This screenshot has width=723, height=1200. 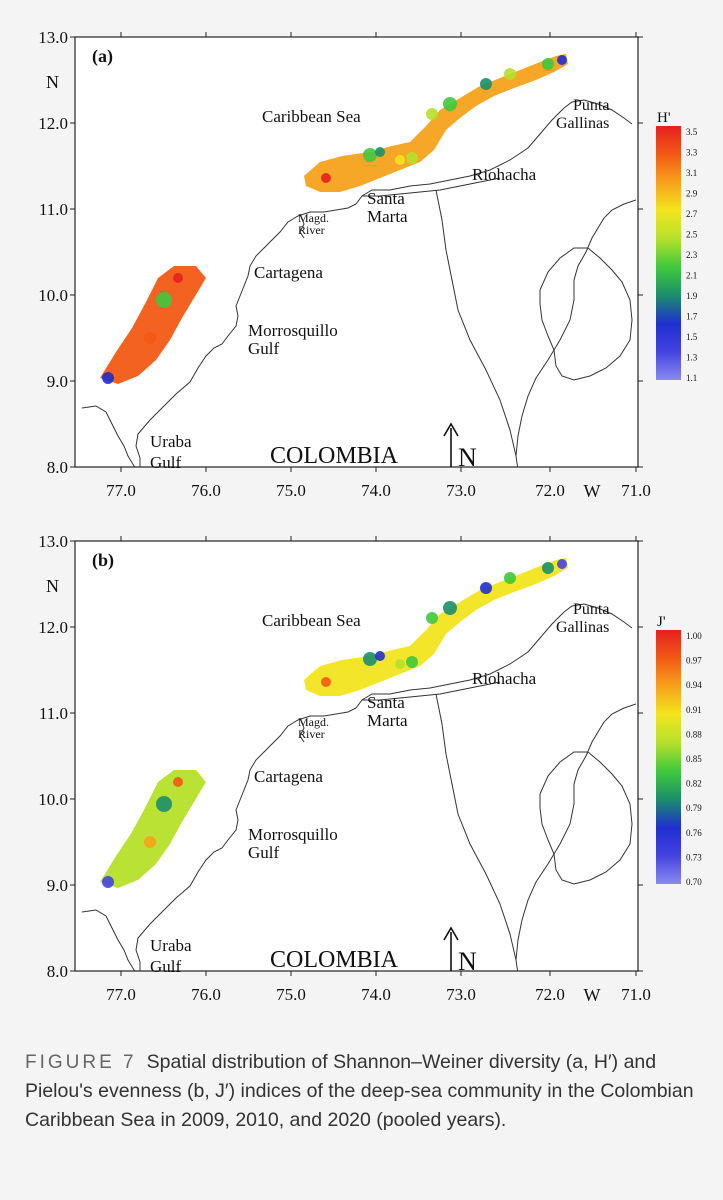 I want to click on legend-tick-label: 1.1, so click(x=691, y=378).